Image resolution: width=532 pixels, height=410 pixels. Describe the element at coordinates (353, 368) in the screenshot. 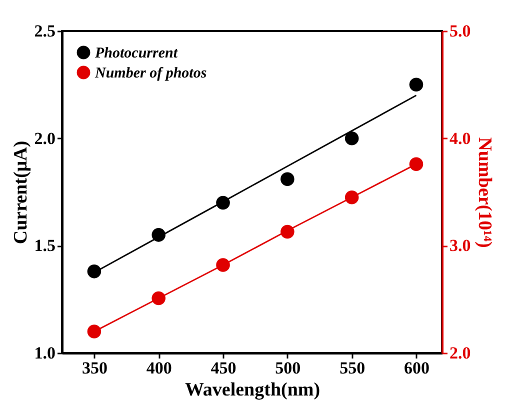

I see `x-tick-label: 550` at that location.